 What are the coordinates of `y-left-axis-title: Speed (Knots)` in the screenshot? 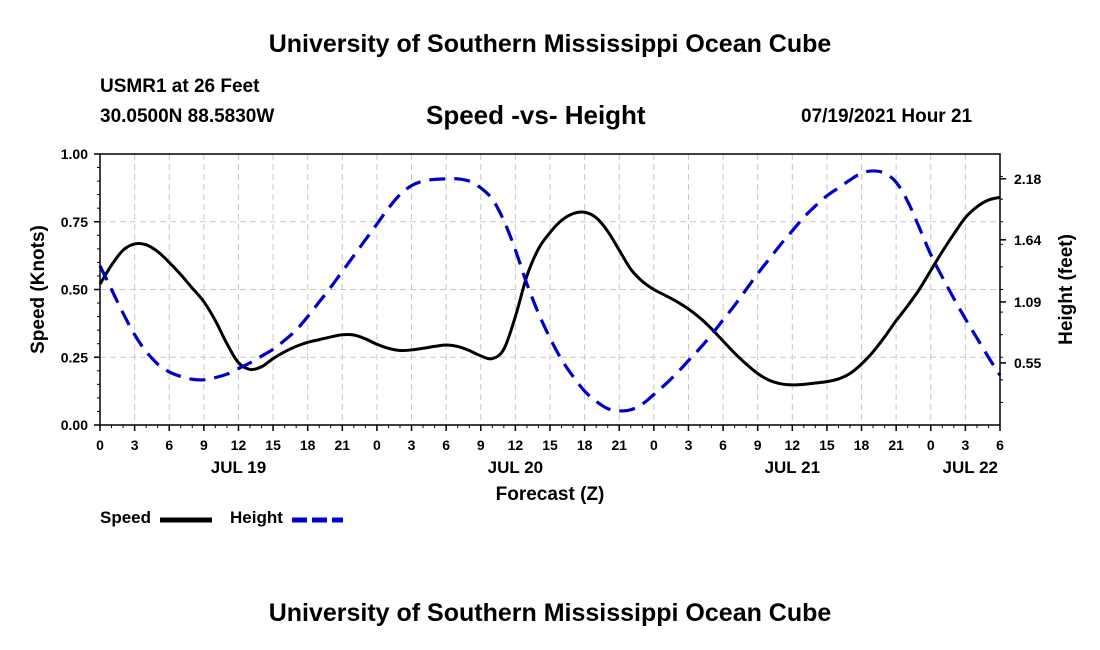 It's located at (38, 289).